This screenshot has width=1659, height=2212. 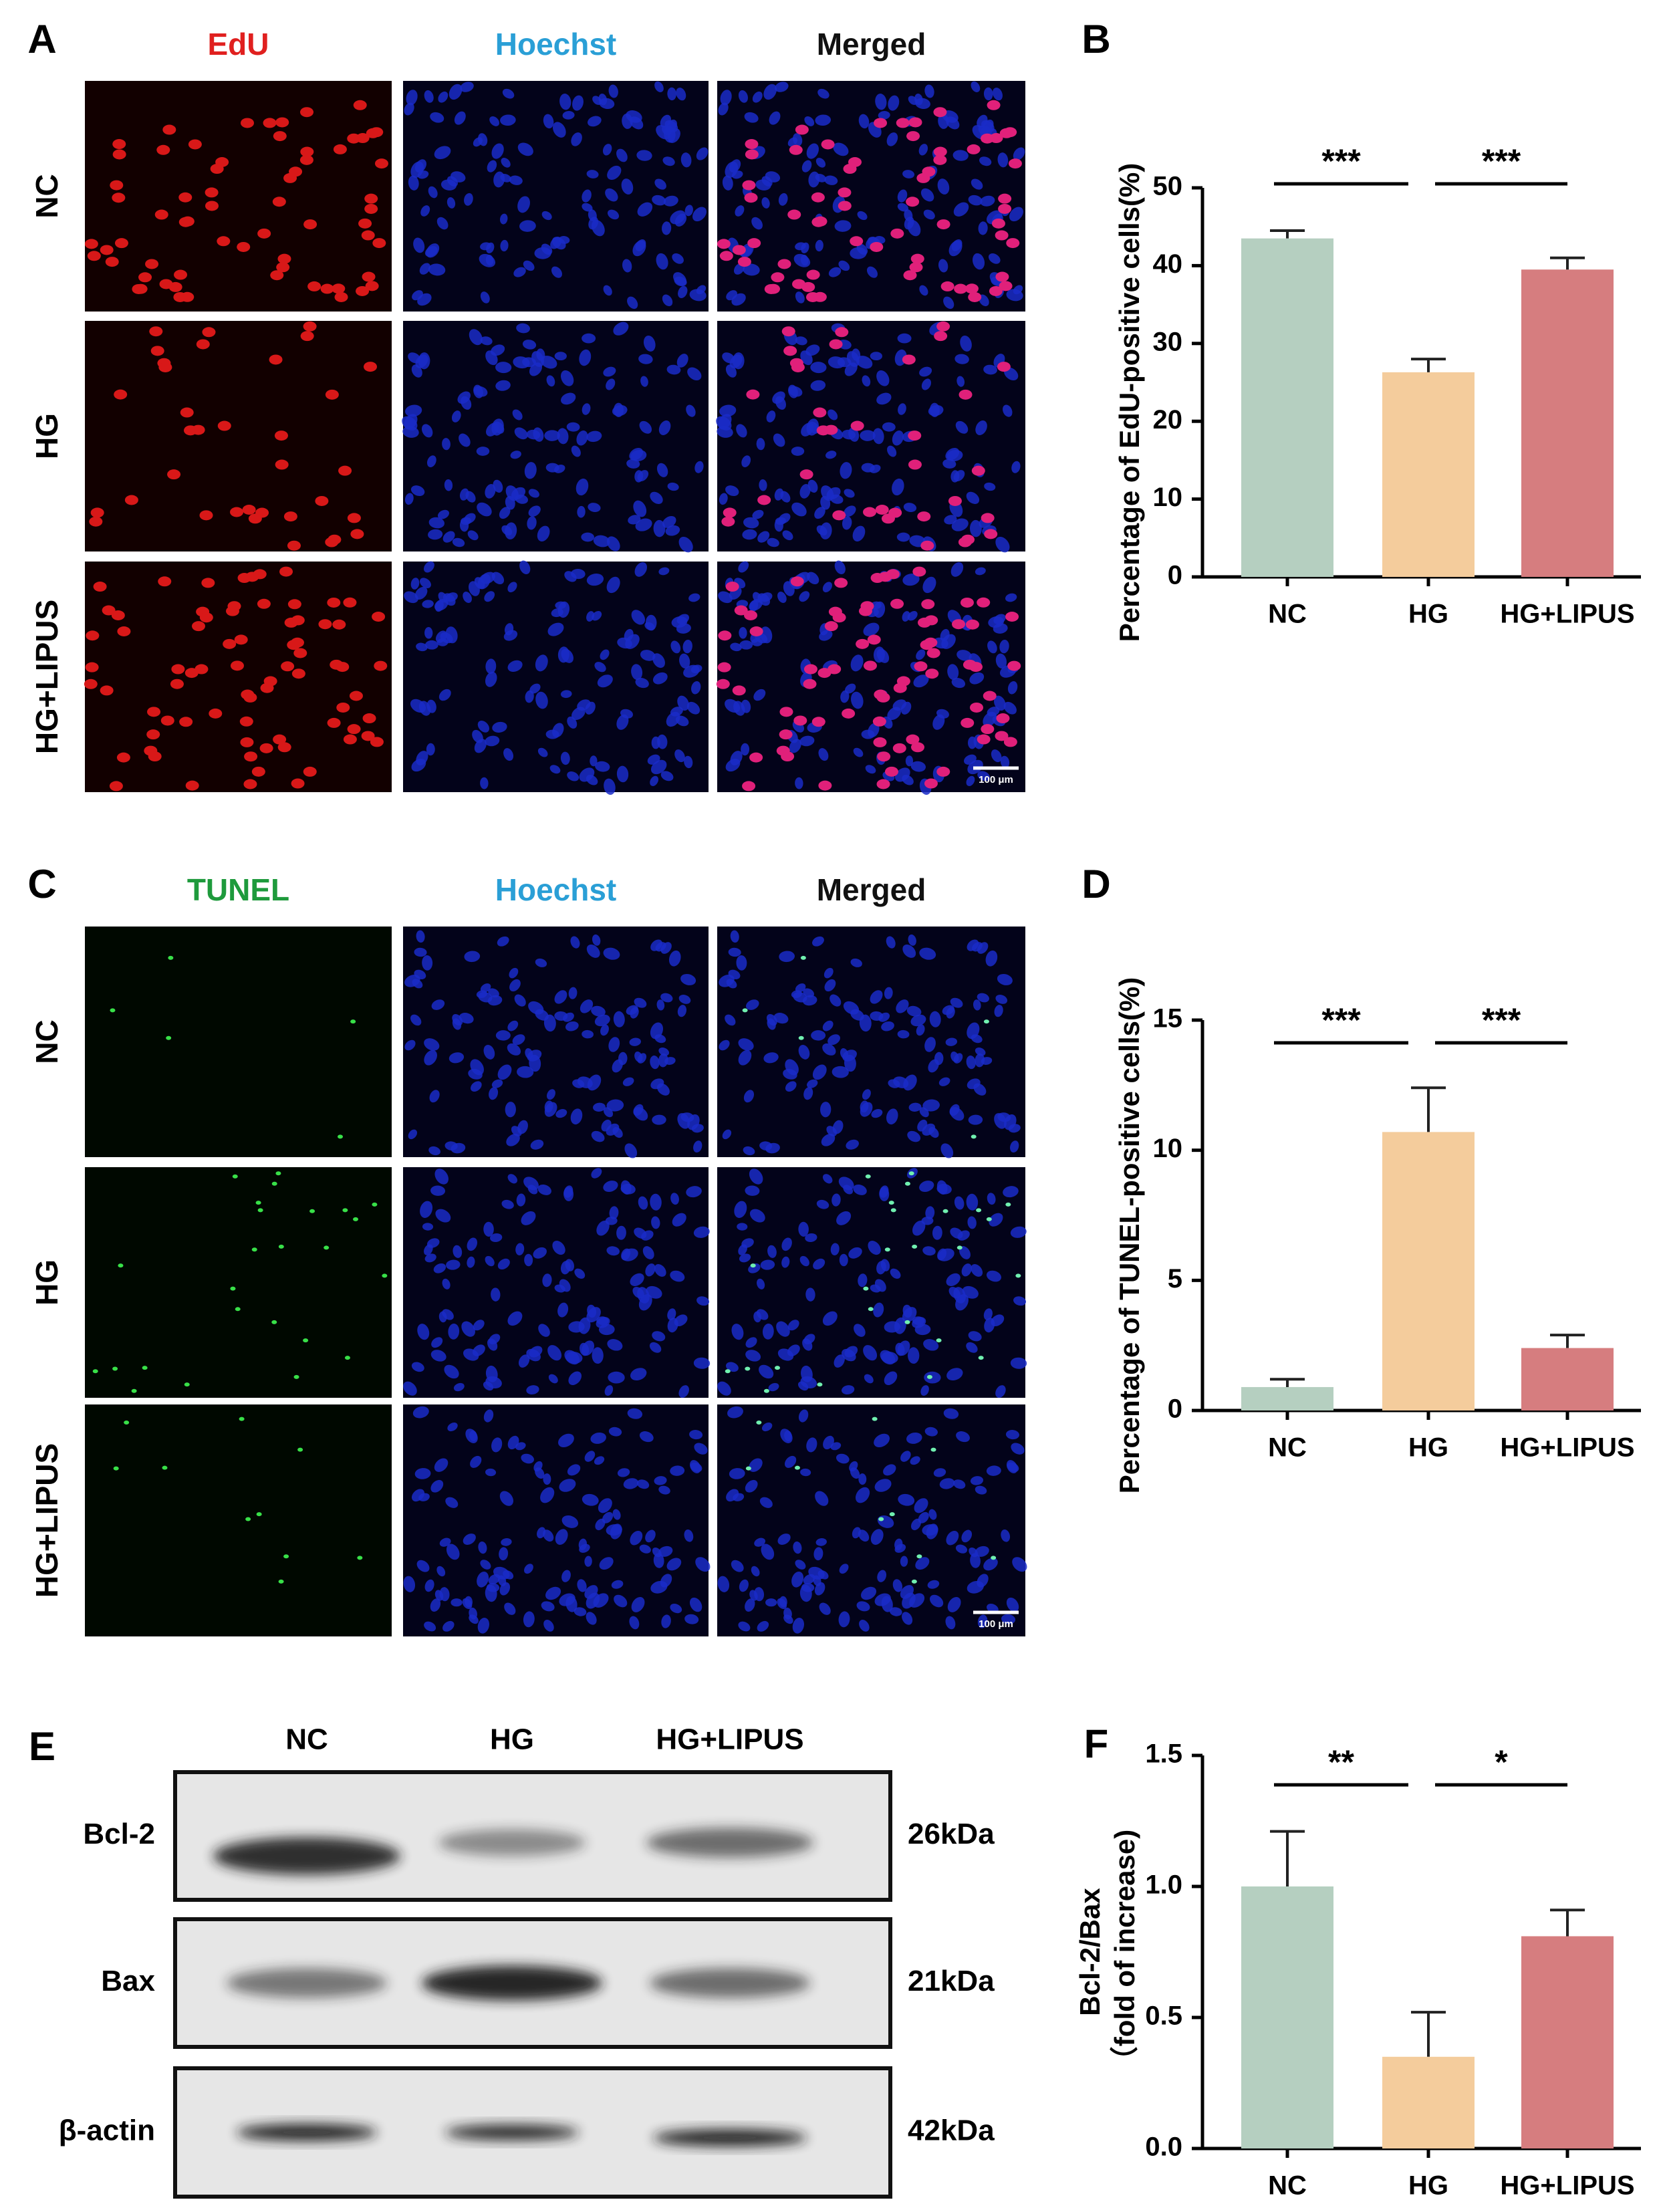 I want to click on y-tick-label: 1.0, so click(x=1164, y=1885).